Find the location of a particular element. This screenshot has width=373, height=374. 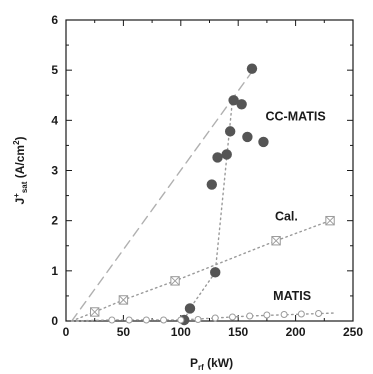

y-tick-label: 3 is located at coordinates (54, 171).